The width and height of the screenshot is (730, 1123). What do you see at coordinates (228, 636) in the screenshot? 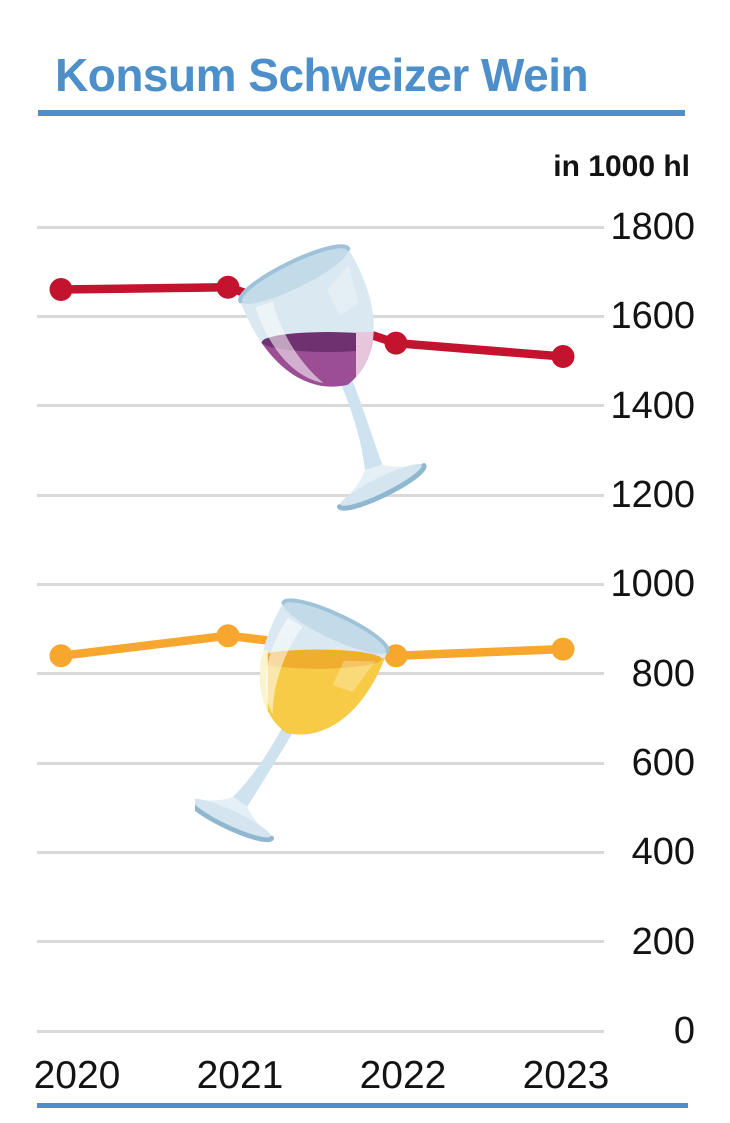
I see `data-point-white_wine-2021` at bounding box center [228, 636].